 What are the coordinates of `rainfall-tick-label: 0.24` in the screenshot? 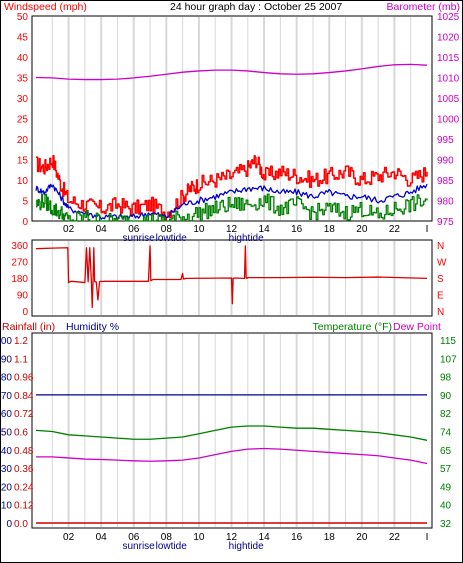 It's located at (24, 487).